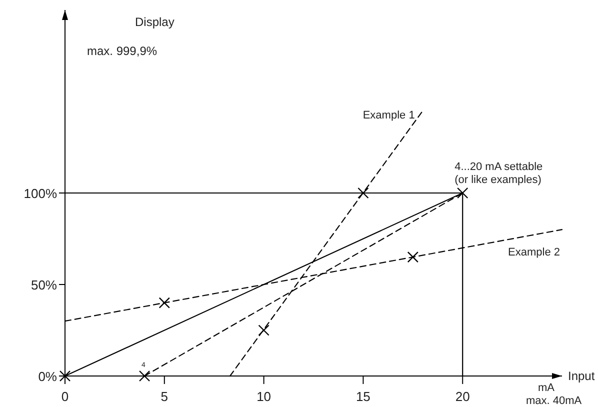 The image size is (598, 407). What do you see at coordinates (41, 193) in the screenshot?
I see `y-tick-label: 100%` at bounding box center [41, 193].